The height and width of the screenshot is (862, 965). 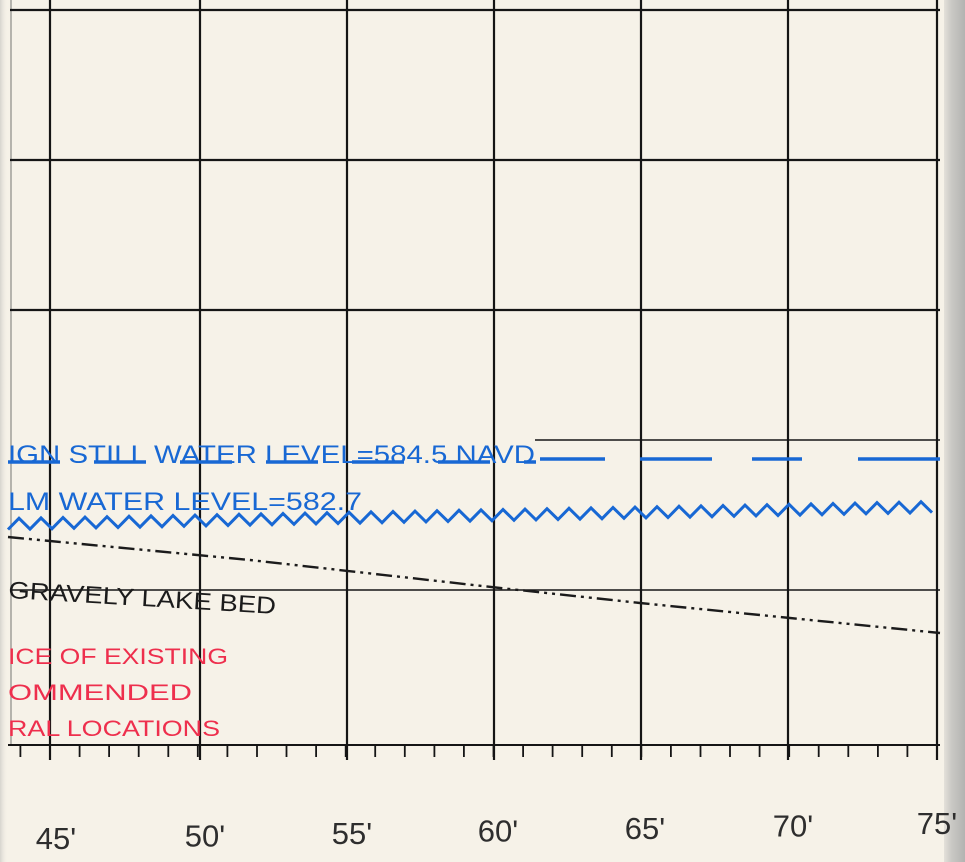 What do you see at coordinates (100, 692) in the screenshot?
I see `note-line-2: OMMENDED` at bounding box center [100, 692].